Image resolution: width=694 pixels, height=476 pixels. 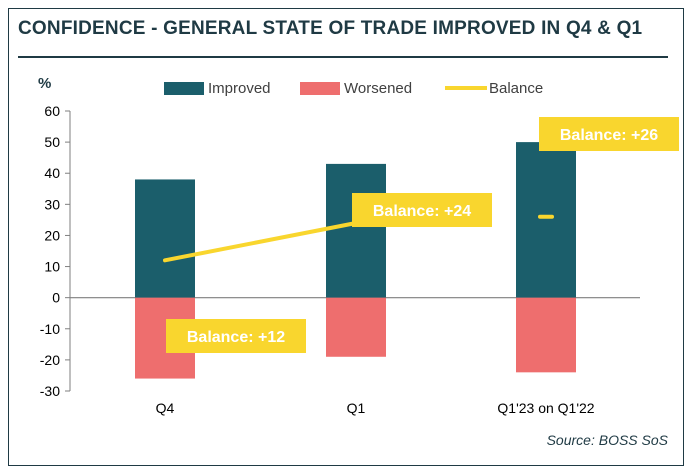 I want to click on balance-line-segment, so click(x=260, y=242).